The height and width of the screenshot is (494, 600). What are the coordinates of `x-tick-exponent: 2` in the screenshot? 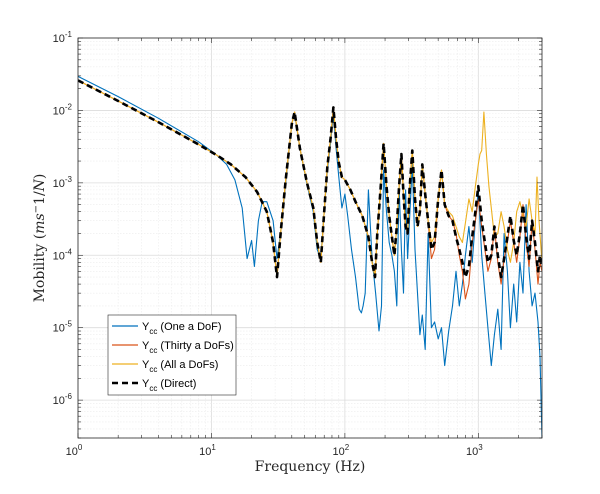 It's located at (347, 447).